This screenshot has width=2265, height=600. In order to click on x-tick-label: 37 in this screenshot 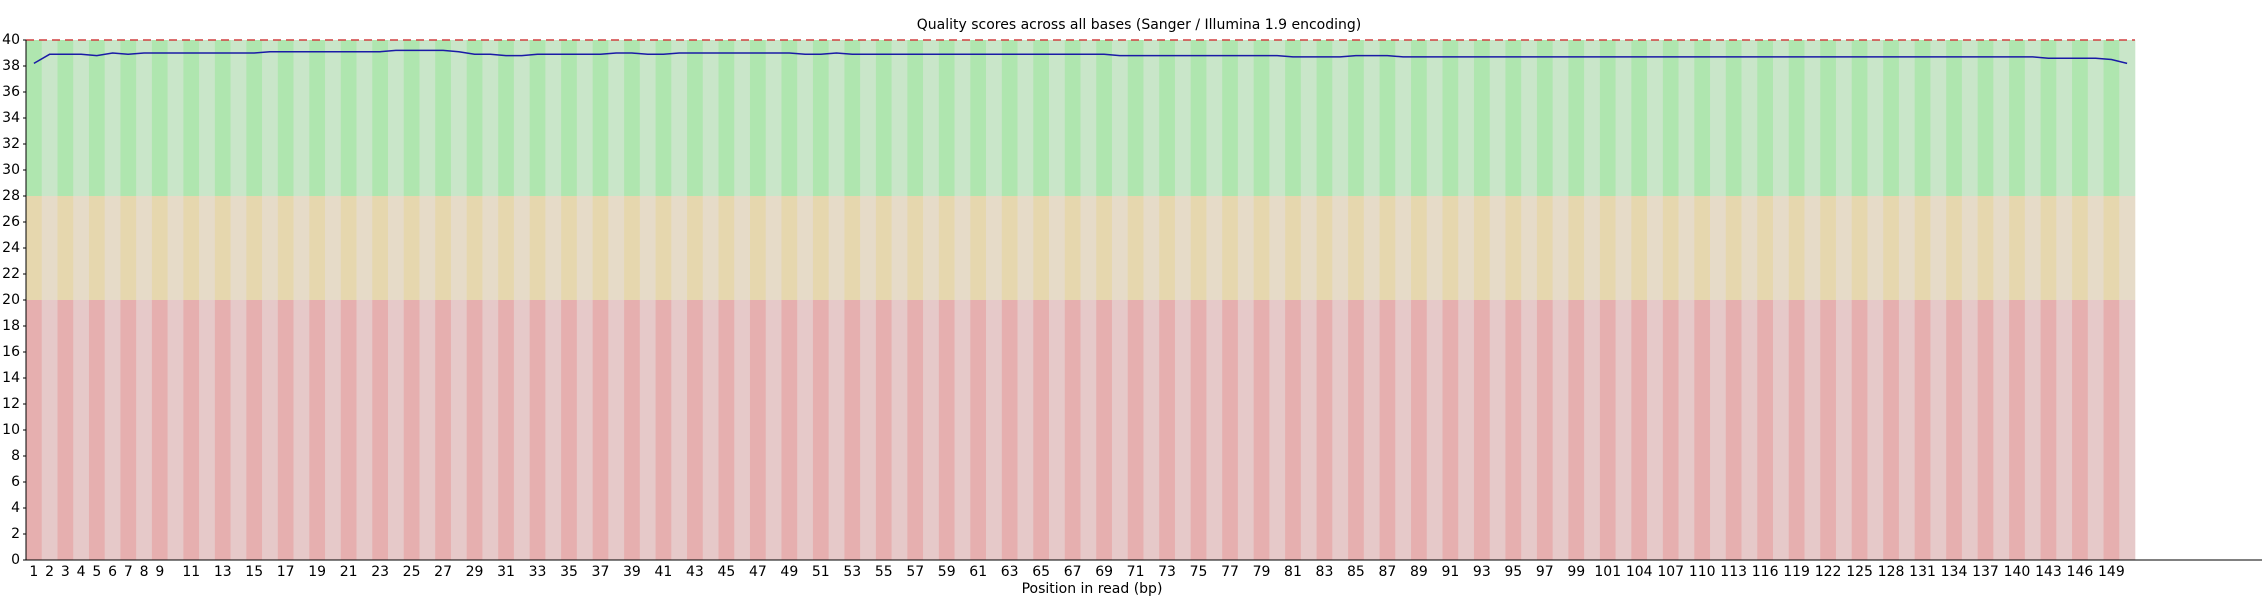, I will do `click(601, 572)`.